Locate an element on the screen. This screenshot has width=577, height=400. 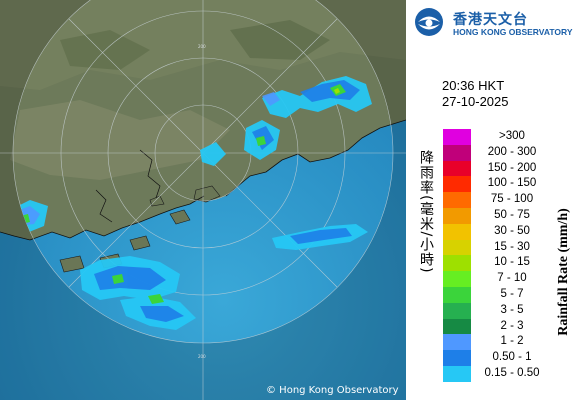
legend-item: 1 - 2 is located at coordinates (498, 342).